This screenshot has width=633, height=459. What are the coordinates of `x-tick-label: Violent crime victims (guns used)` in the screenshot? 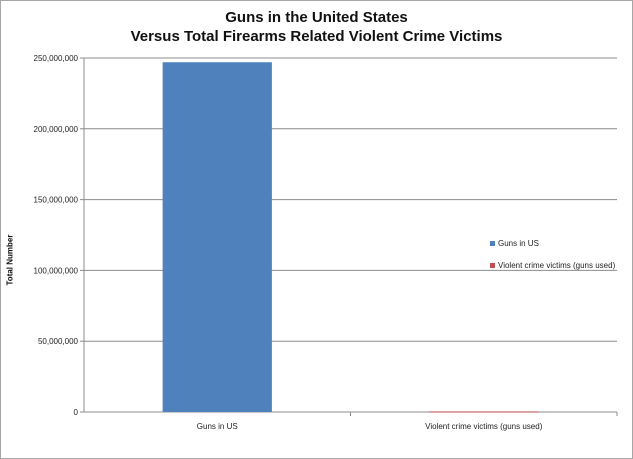 It's located at (484, 426).